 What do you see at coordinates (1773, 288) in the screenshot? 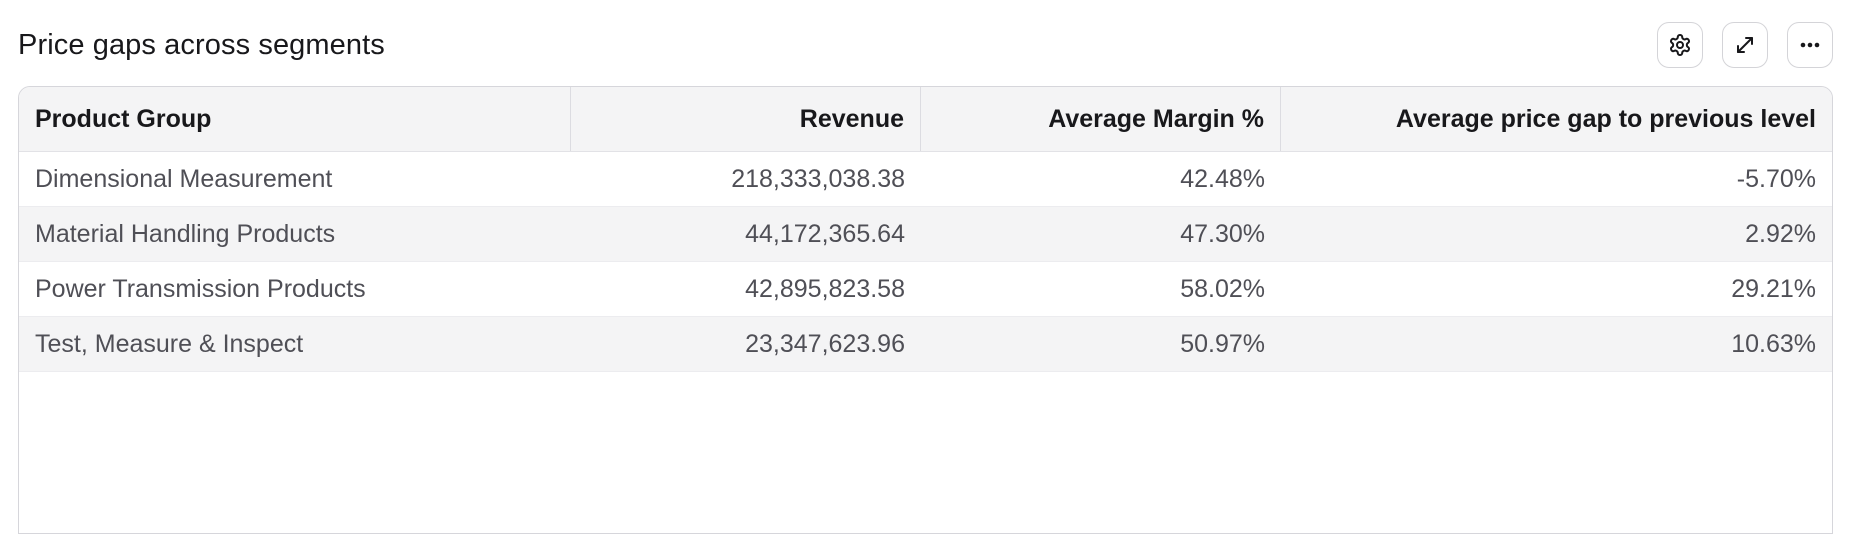
I see `cell-average-price-gap: 29.21%` at bounding box center [1773, 288].